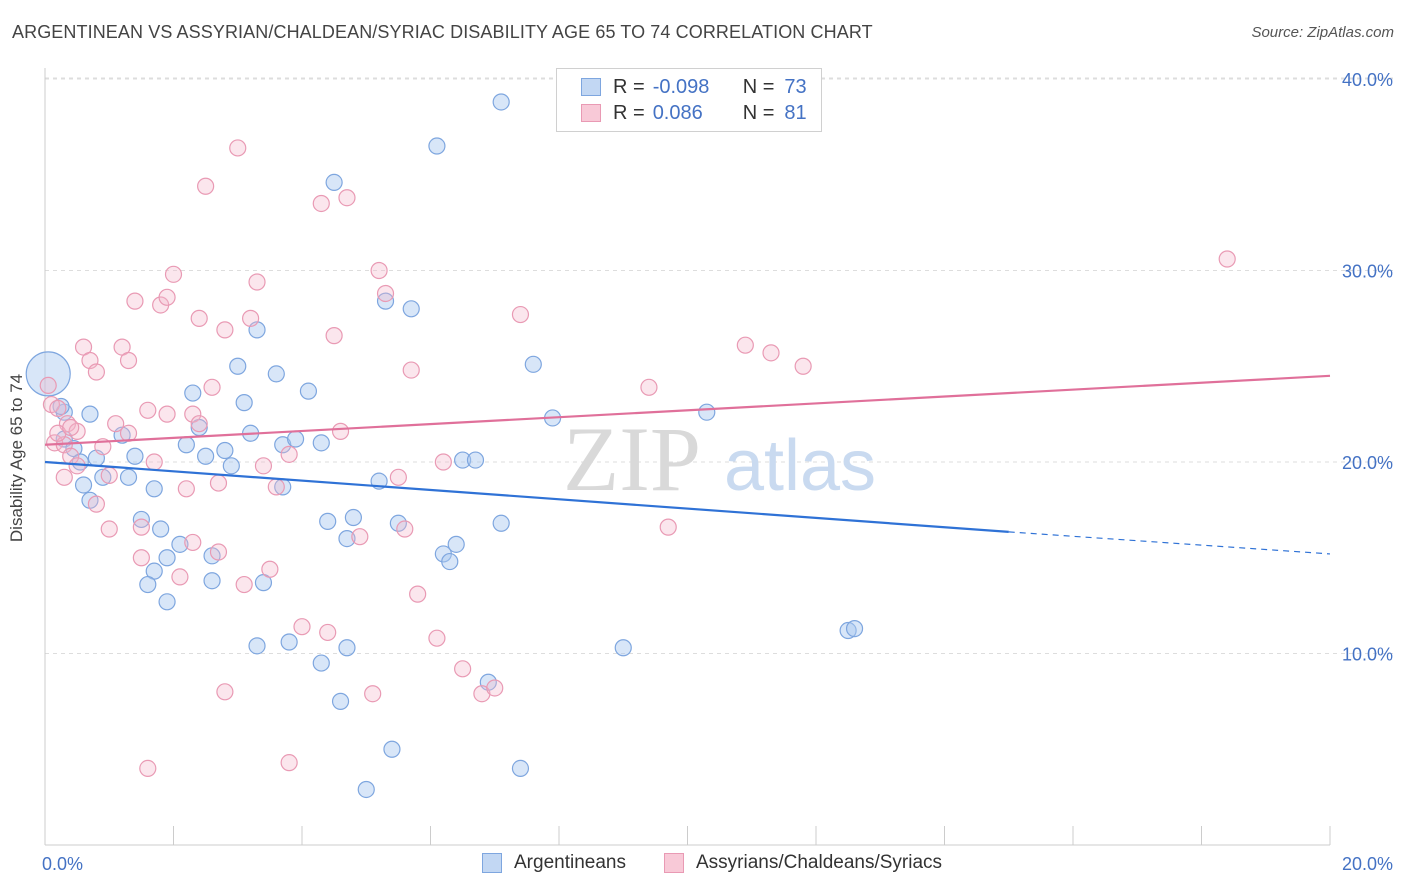  What do you see at coordinates (1367, 655) in the screenshot?
I see `y-tick-label: 10.0%` at bounding box center [1367, 655].